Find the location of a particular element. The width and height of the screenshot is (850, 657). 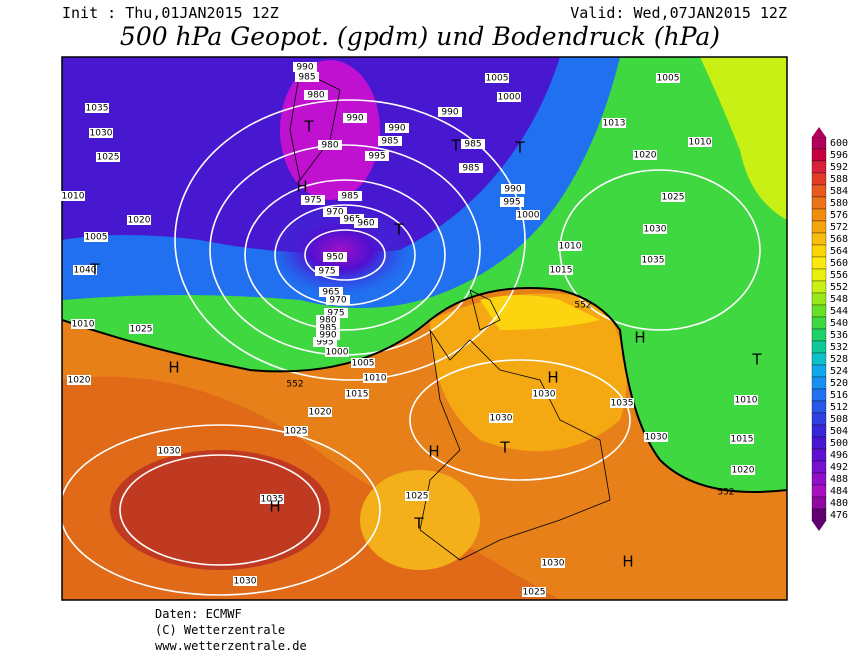

copyright: (C) Wetterzentrale is located at coordinates (220, 630).